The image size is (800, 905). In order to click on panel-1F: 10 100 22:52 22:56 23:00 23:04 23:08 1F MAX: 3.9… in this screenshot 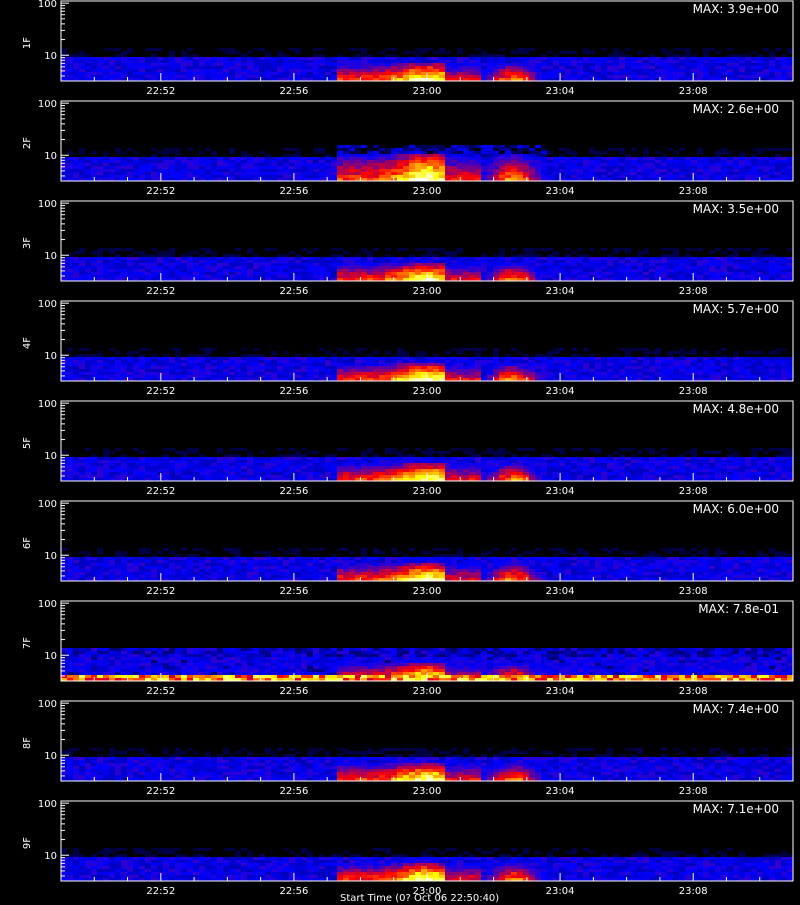, I will do `click(407, 48)`.